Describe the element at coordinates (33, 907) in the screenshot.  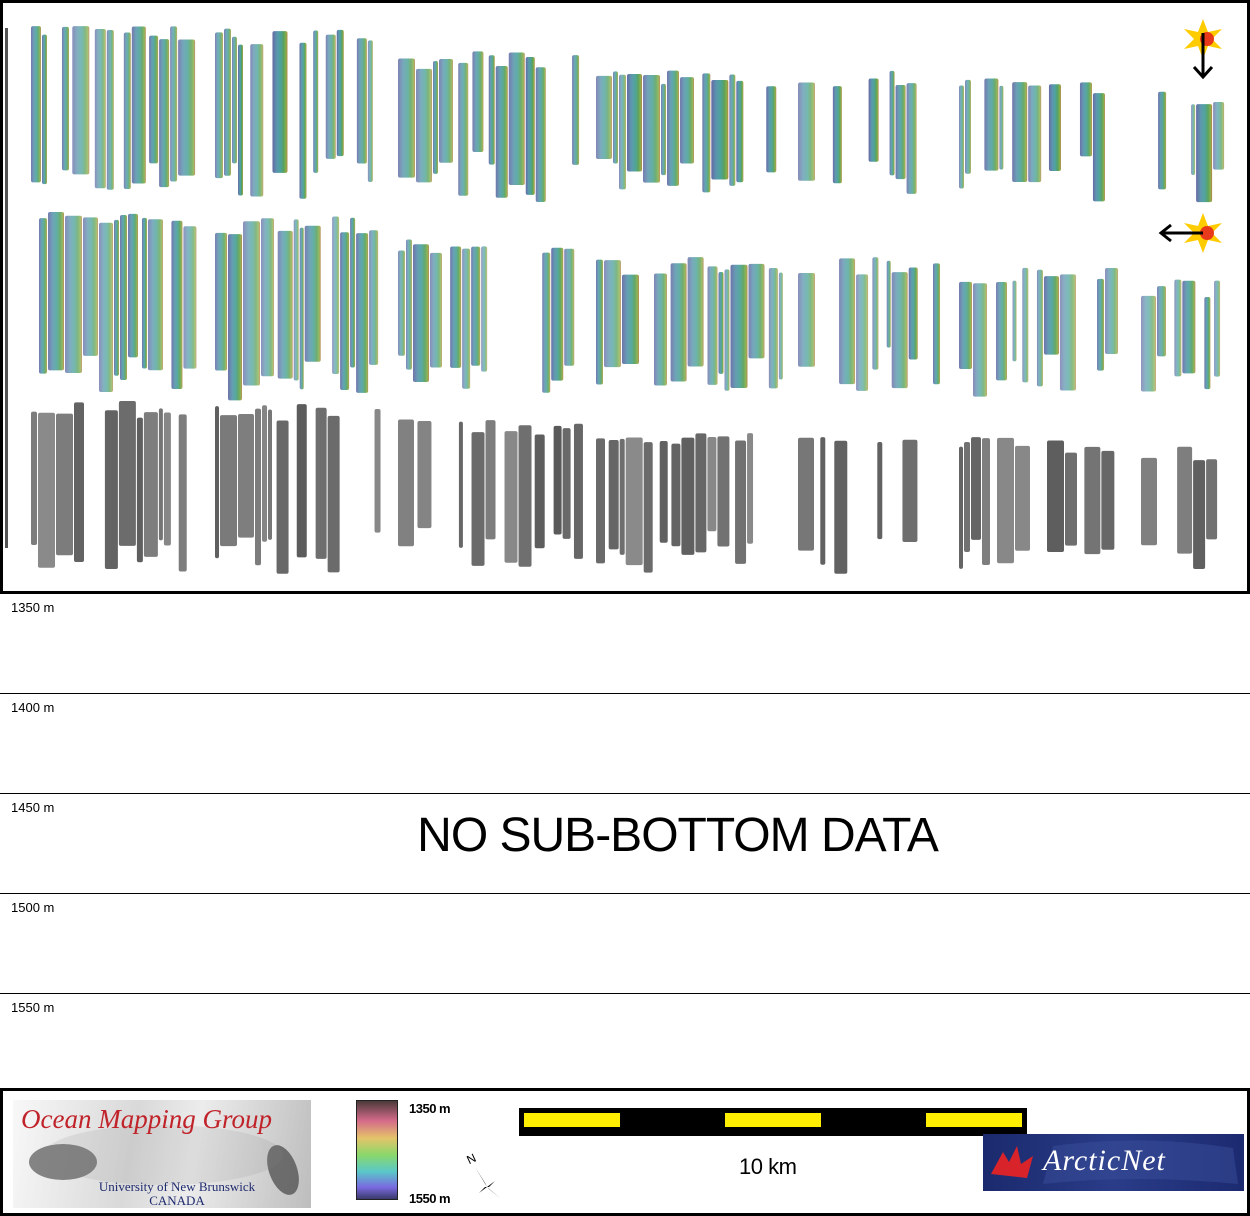
I see `depth-label: 1500 m` at that location.